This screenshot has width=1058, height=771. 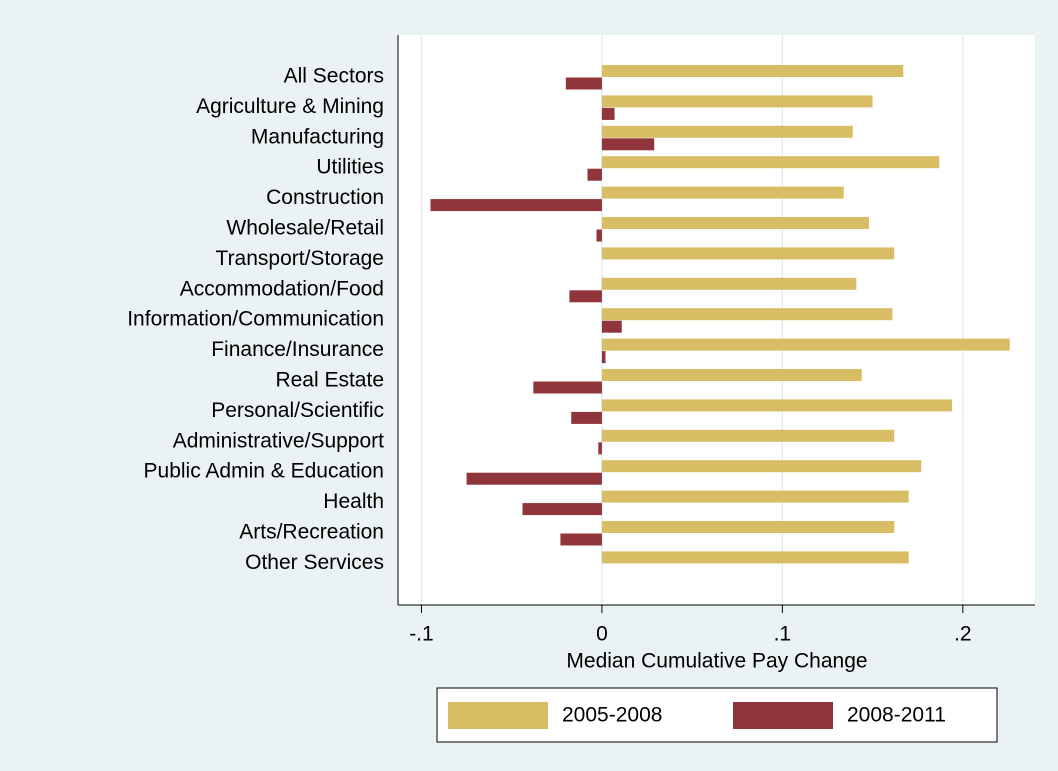 I want to click on y-tick-label: Utilities, so click(x=350, y=167).